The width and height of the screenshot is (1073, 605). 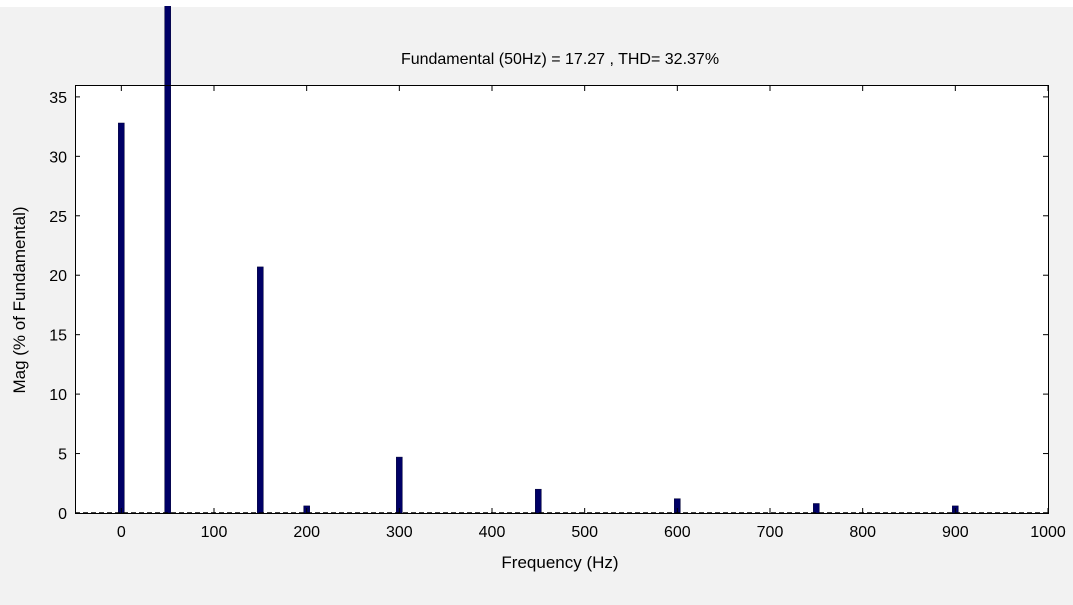 I want to click on bar-150hz, so click(x=260, y=390).